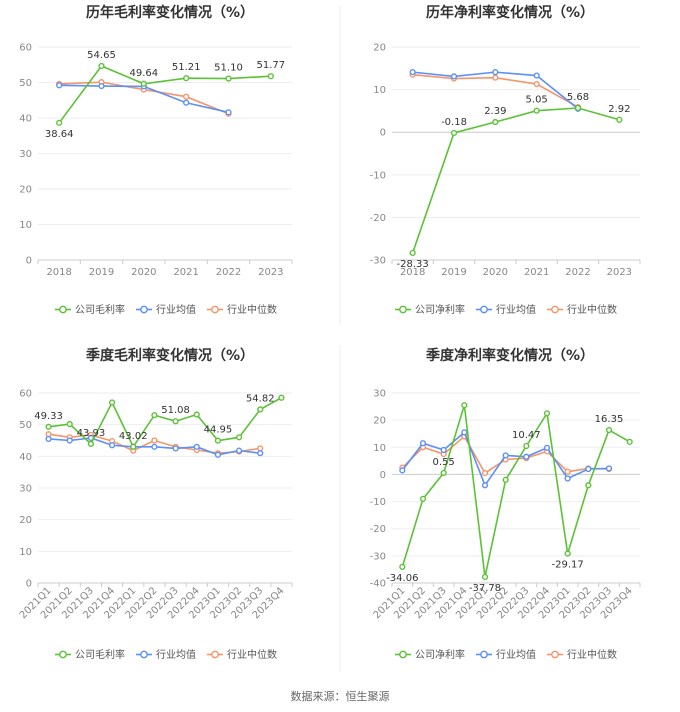 The width and height of the screenshot is (680, 712). Describe the element at coordinates (619, 109) in the screenshot. I see `data-label: 2.92` at that location.